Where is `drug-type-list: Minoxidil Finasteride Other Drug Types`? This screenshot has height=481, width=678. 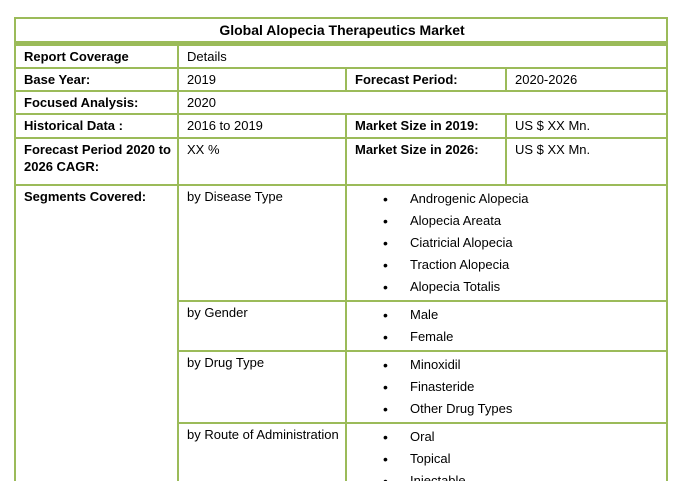
drug-type-list: Minoxidil Finasteride Other Drug Types is located at coordinates (507, 387).